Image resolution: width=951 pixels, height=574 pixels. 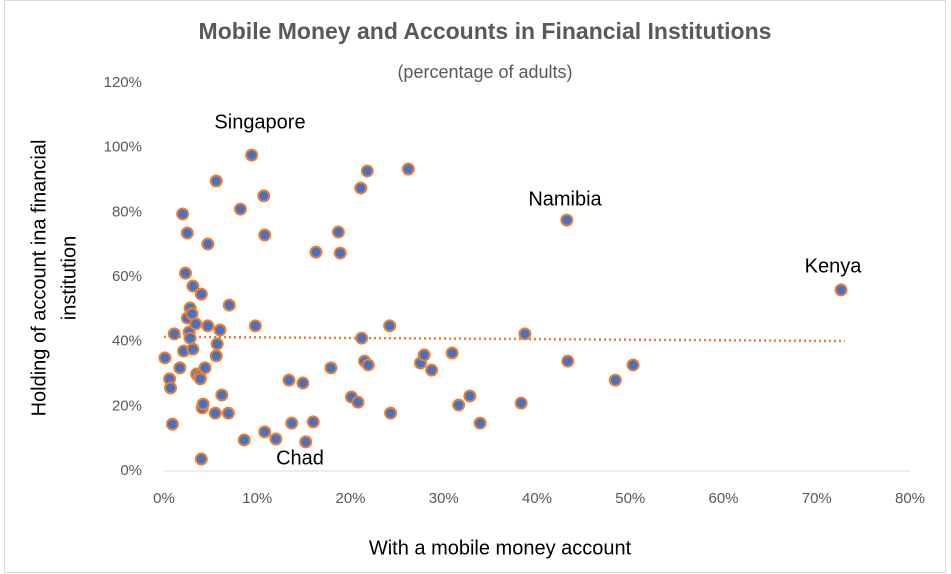 What do you see at coordinates (350, 498) in the screenshot?
I see `x-tick-label: 20%` at bounding box center [350, 498].